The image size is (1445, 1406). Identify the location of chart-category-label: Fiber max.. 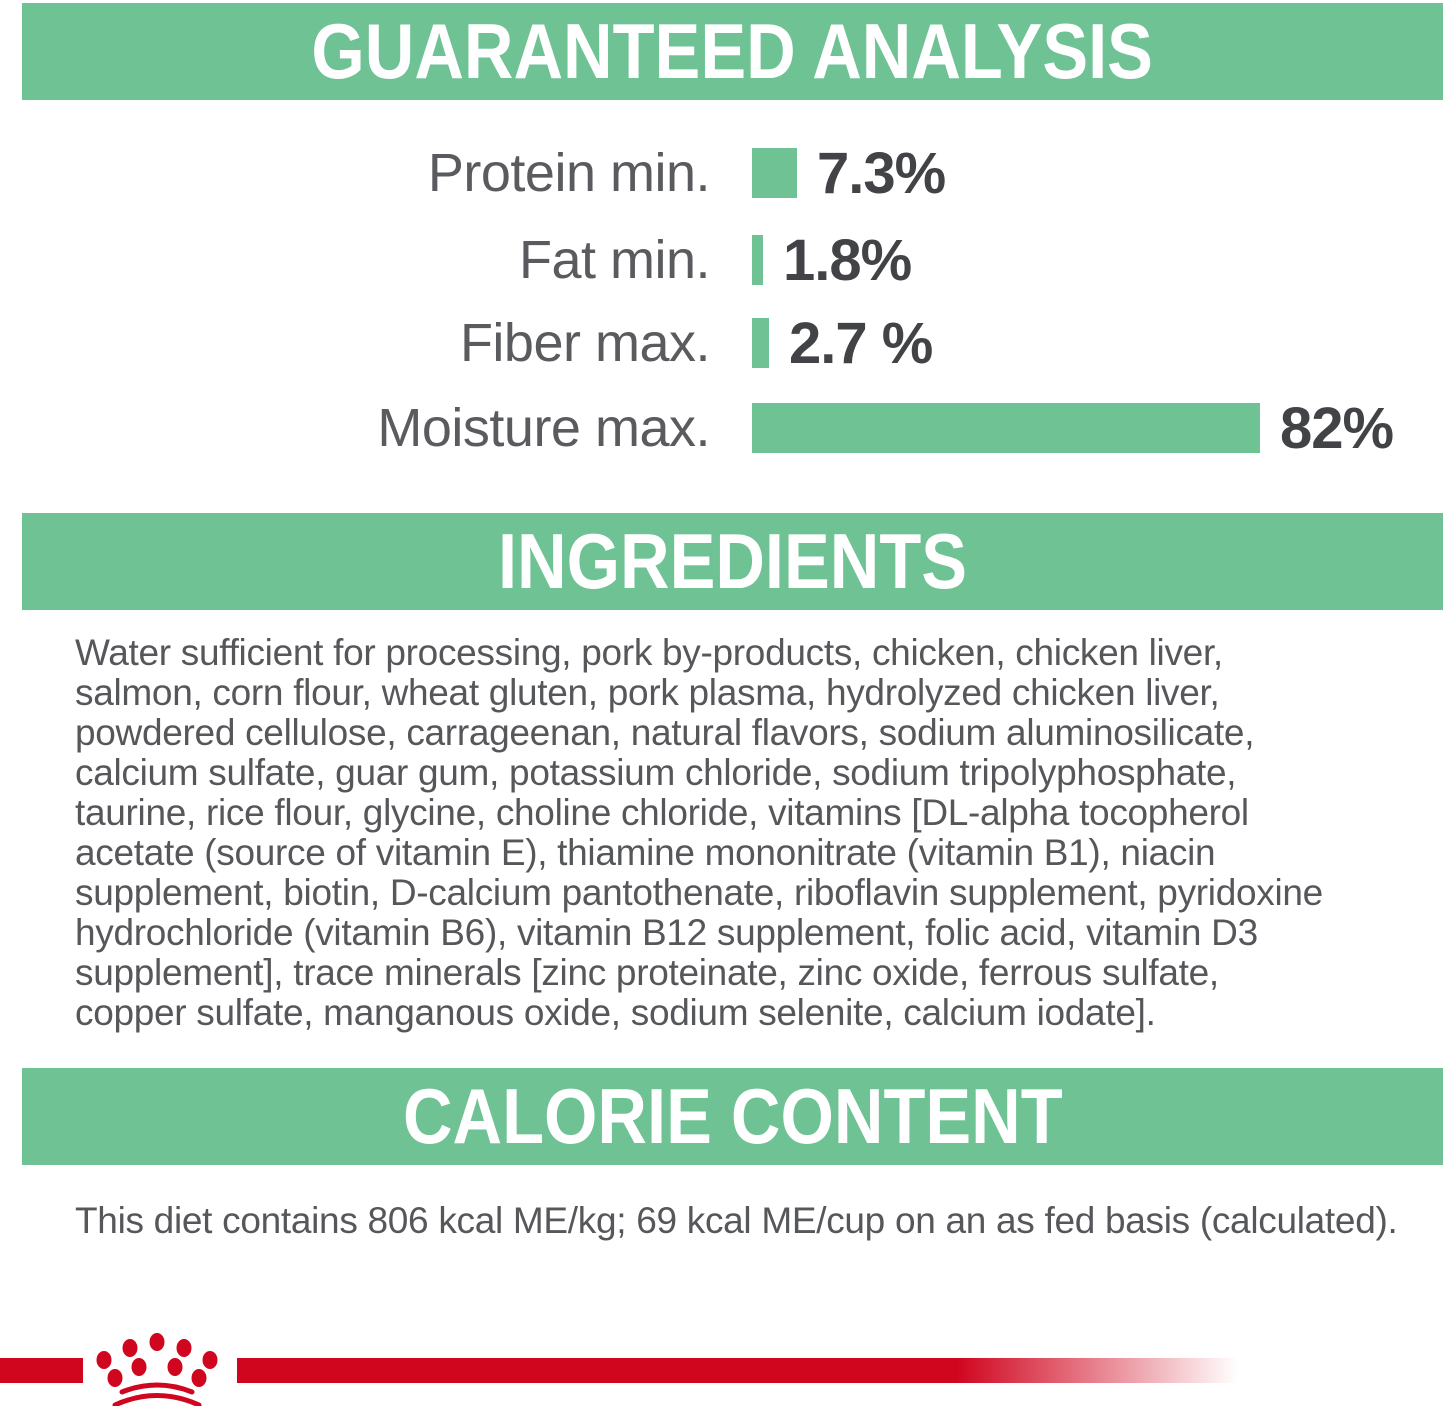
(585, 343).